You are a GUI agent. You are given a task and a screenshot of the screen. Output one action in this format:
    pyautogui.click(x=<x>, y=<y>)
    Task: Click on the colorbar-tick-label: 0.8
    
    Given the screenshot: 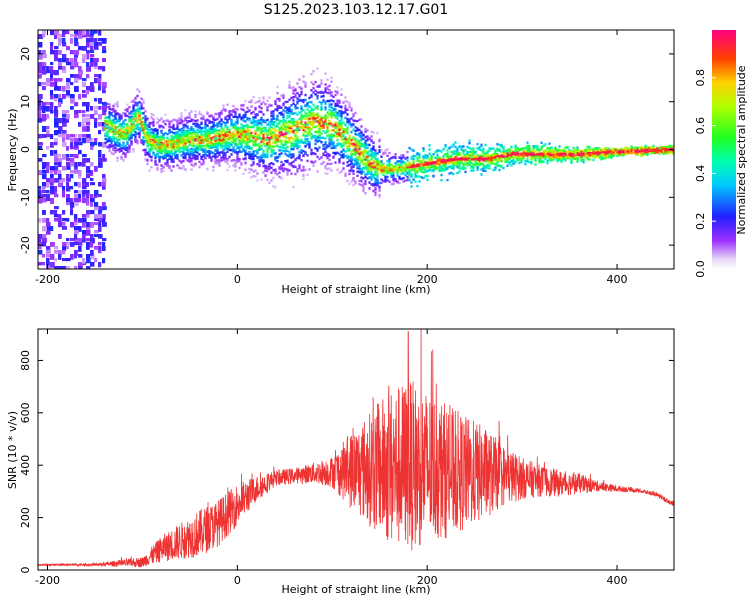 What is the action you would take?
    pyautogui.click(x=700, y=78)
    